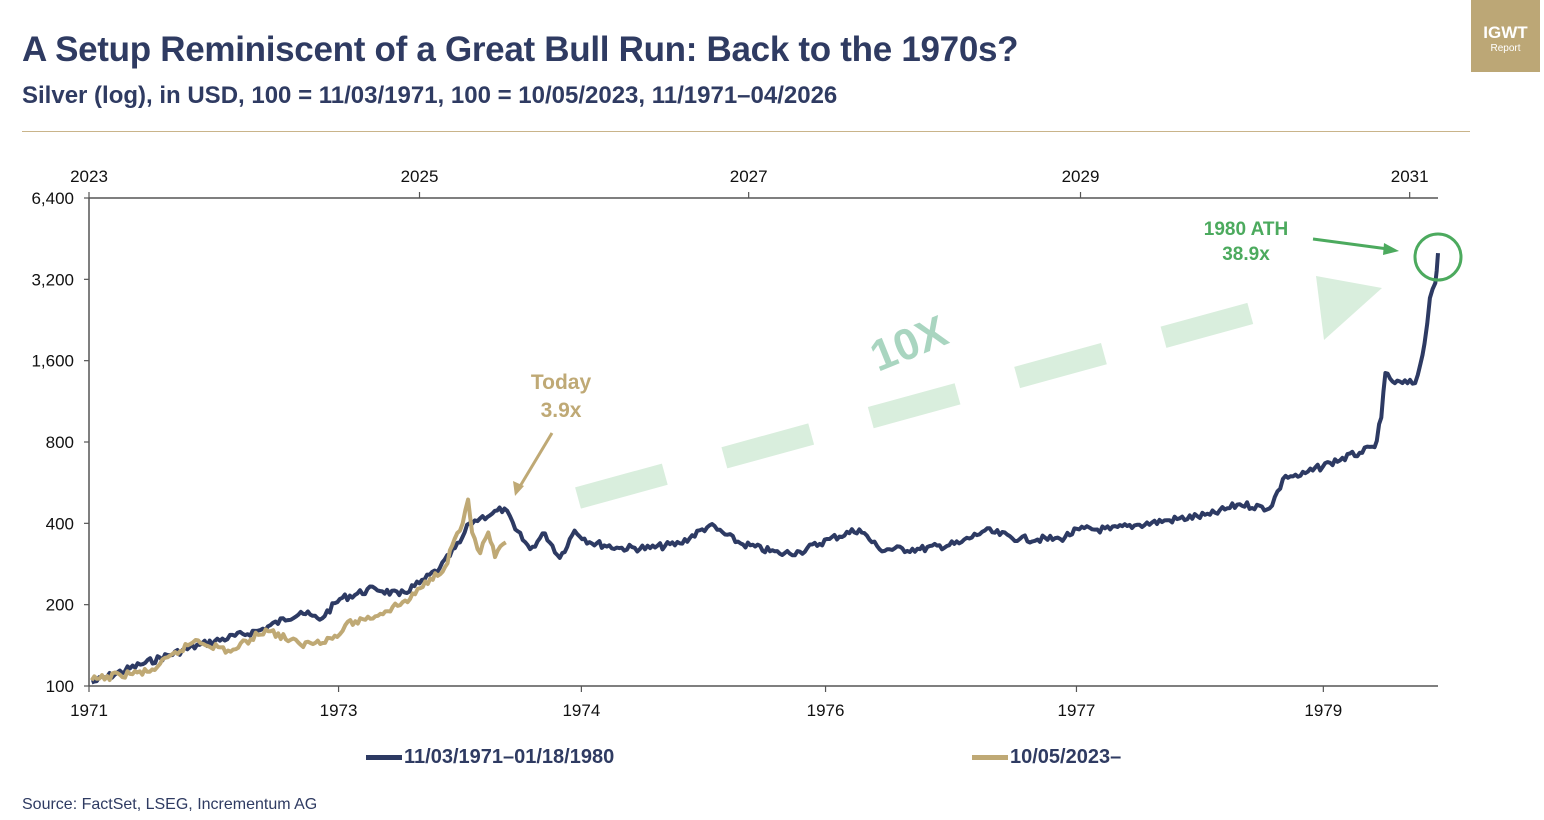 This screenshot has width=1544, height=820. I want to click on today-annotation-value: 3.9x, so click(561, 410).